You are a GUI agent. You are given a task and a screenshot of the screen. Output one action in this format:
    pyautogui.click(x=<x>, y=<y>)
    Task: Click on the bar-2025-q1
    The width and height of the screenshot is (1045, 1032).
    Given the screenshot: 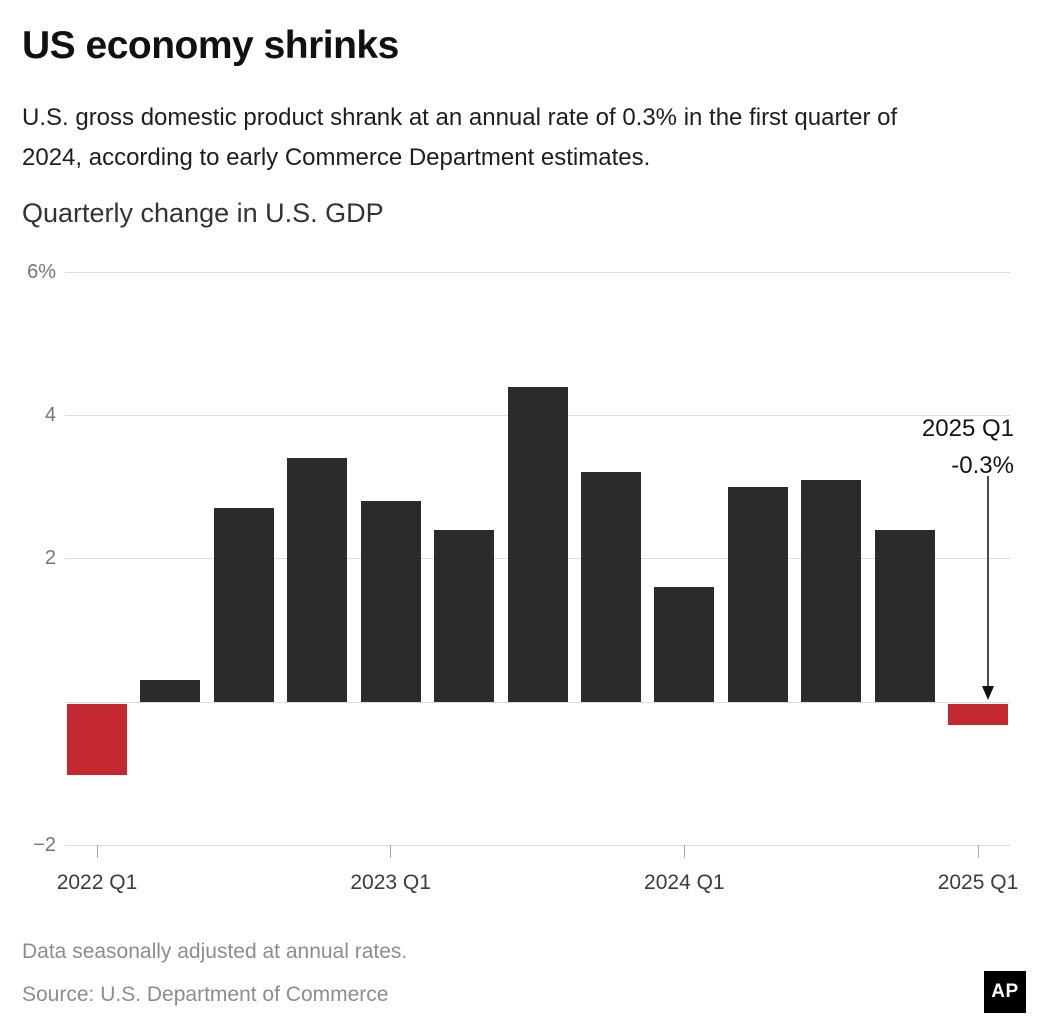 What is the action you would take?
    pyautogui.click(x=978, y=714)
    